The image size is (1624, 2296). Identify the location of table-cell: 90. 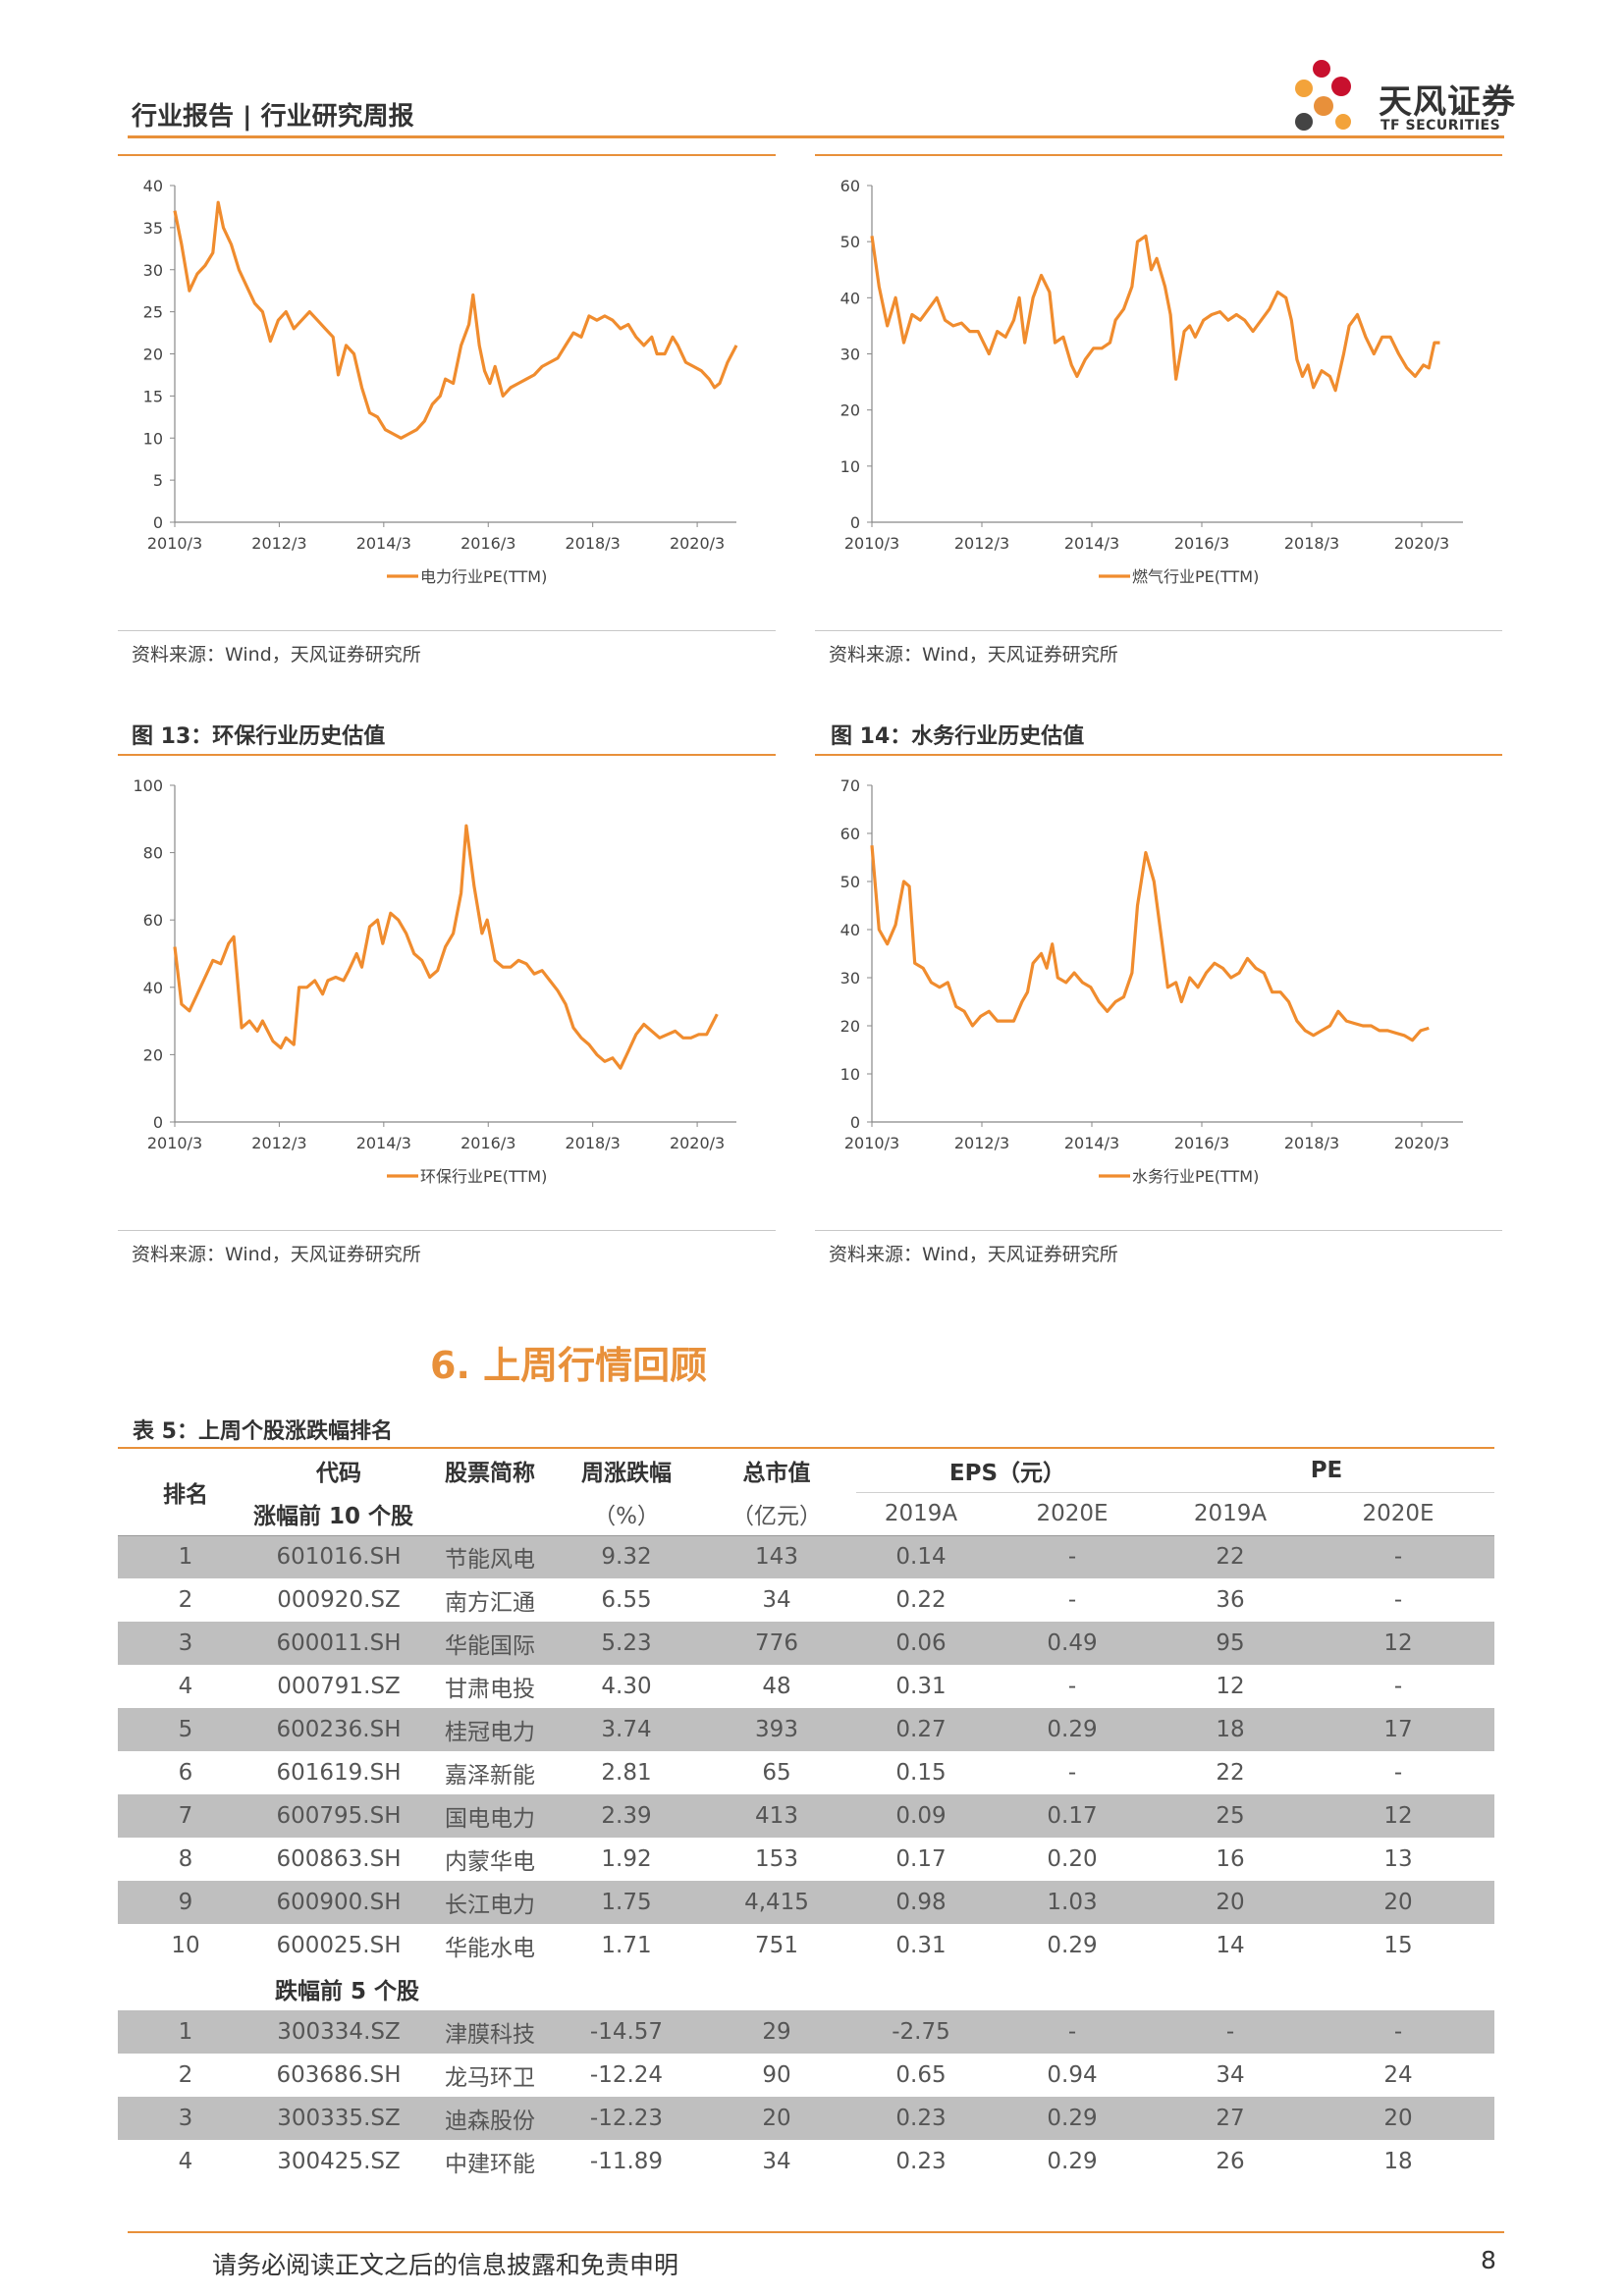
(776, 2075).